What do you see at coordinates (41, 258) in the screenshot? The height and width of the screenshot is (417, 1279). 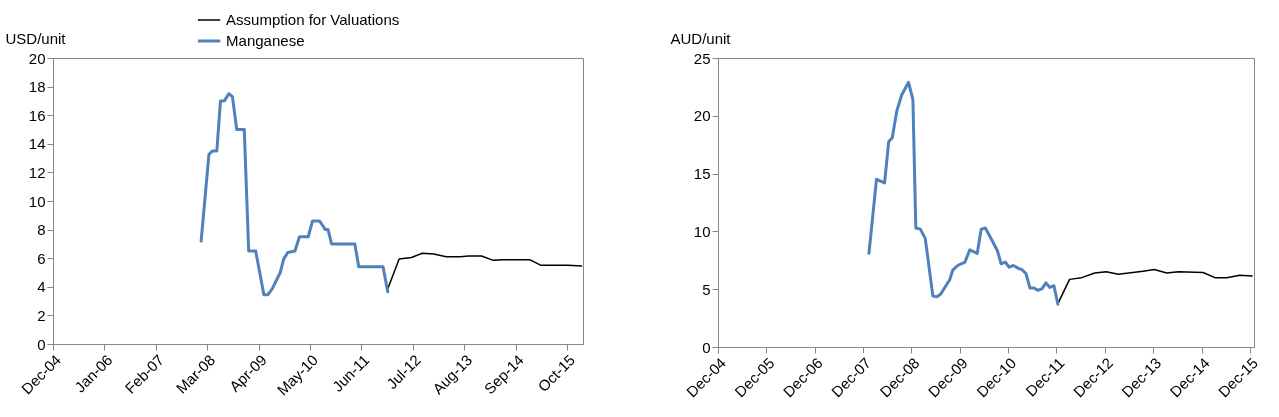 I see `y-tick-label: 6` at bounding box center [41, 258].